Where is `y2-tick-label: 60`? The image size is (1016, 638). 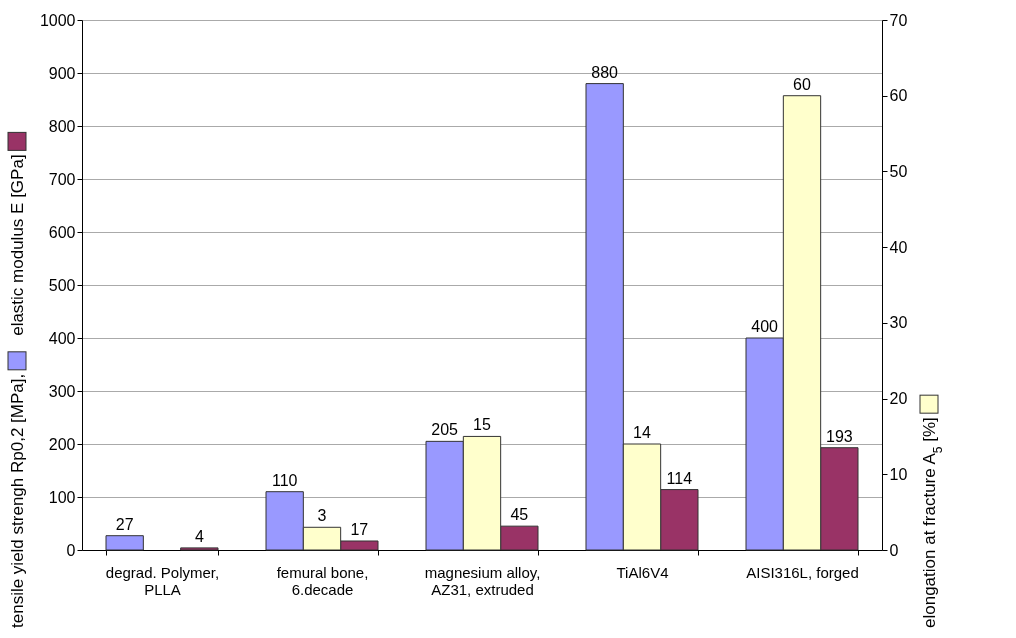 y2-tick-label: 60 is located at coordinates (898, 96).